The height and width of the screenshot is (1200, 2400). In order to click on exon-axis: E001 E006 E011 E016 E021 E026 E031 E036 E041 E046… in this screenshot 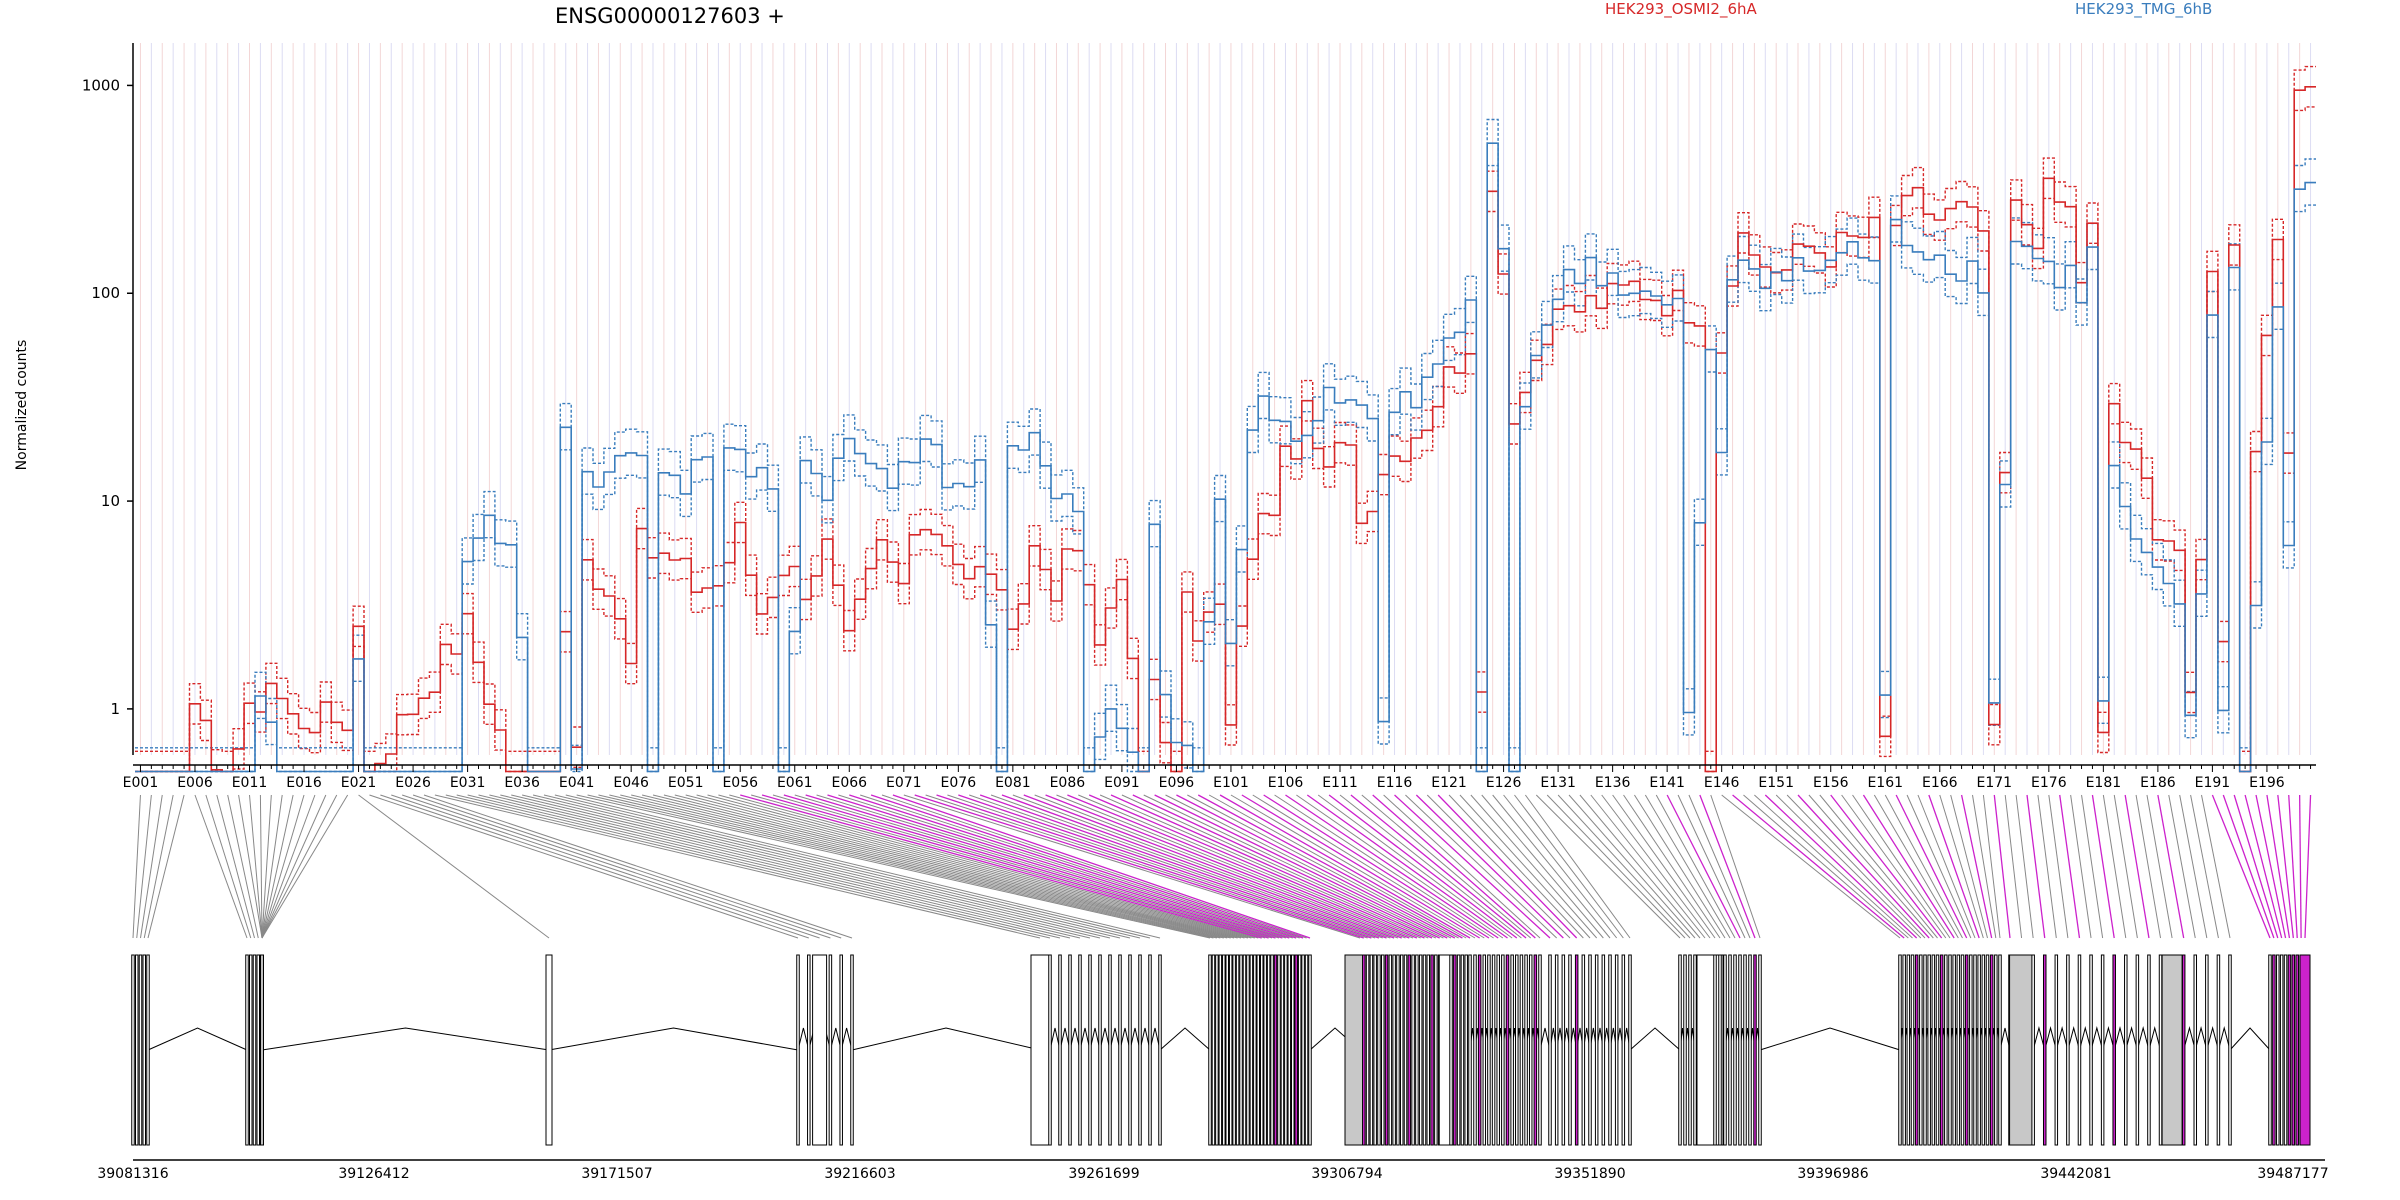, I will do `click(1219, 777)`.